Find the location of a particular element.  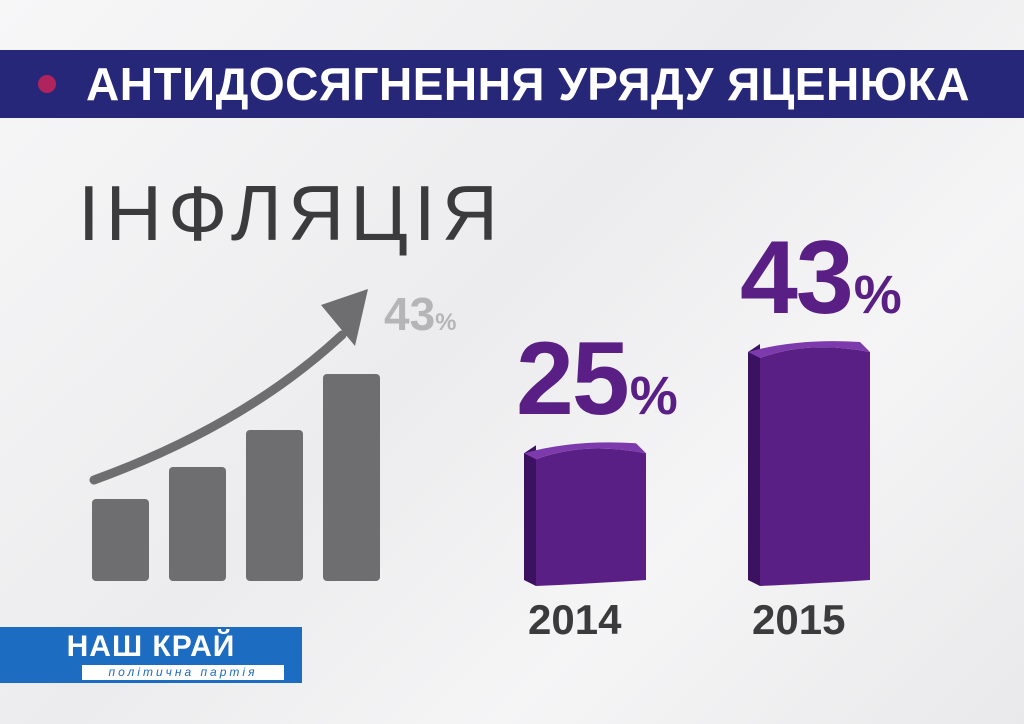

title-banner: АНТИДОСЯГНЕННЯ УРЯДУ ЯЦЕНЮКА is located at coordinates (512, 84).